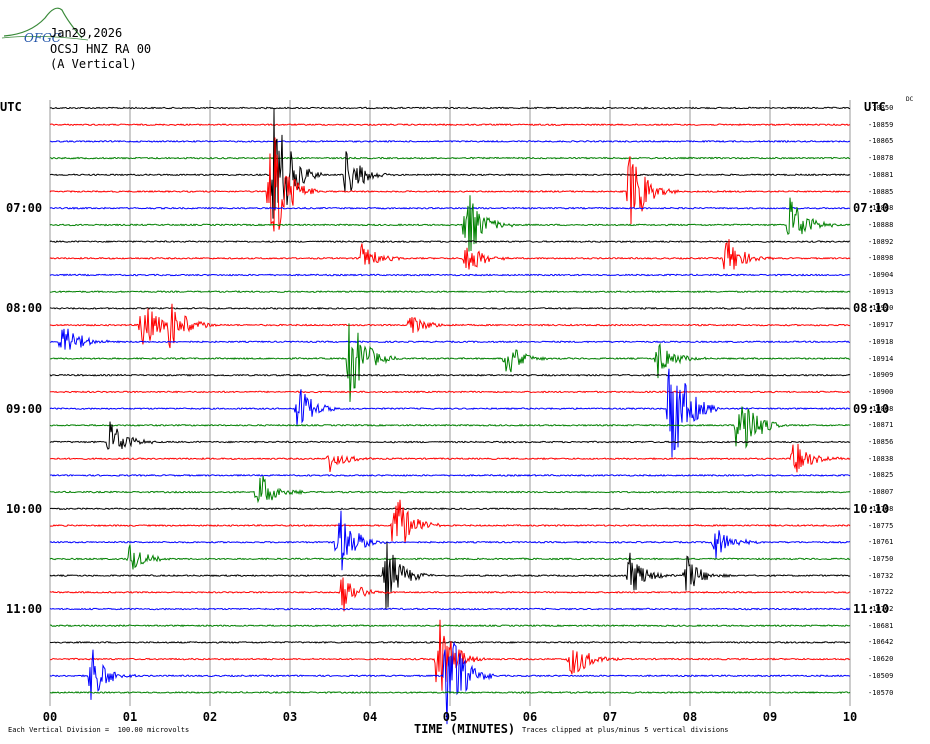 This screenshot has width=930, height=744. Describe the element at coordinates (881, 325) in the screenshot. I see `dc-offset-label: -10917` at that location.